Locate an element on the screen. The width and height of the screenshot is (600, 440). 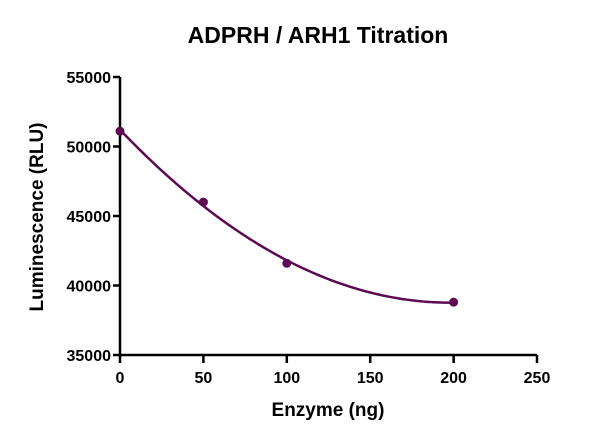
x-axis-label: Enzyme (ng) is located at coordinates (328, 410).